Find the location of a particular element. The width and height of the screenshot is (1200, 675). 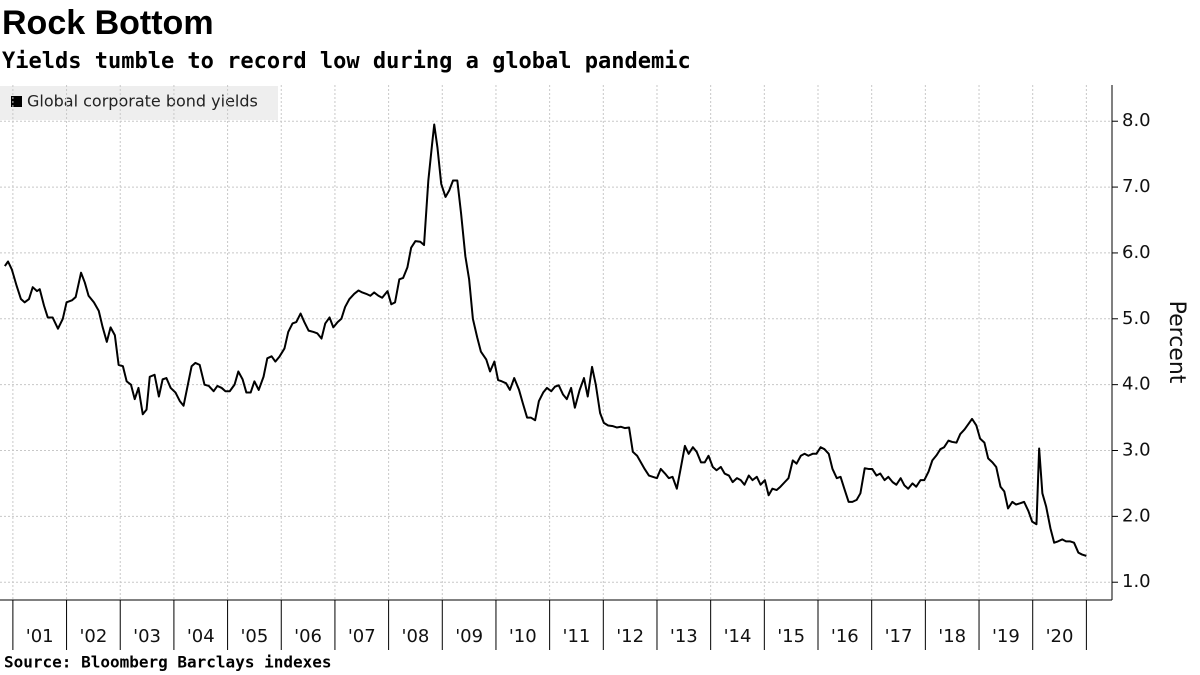

legend-box is located at coordinates (139, 103).